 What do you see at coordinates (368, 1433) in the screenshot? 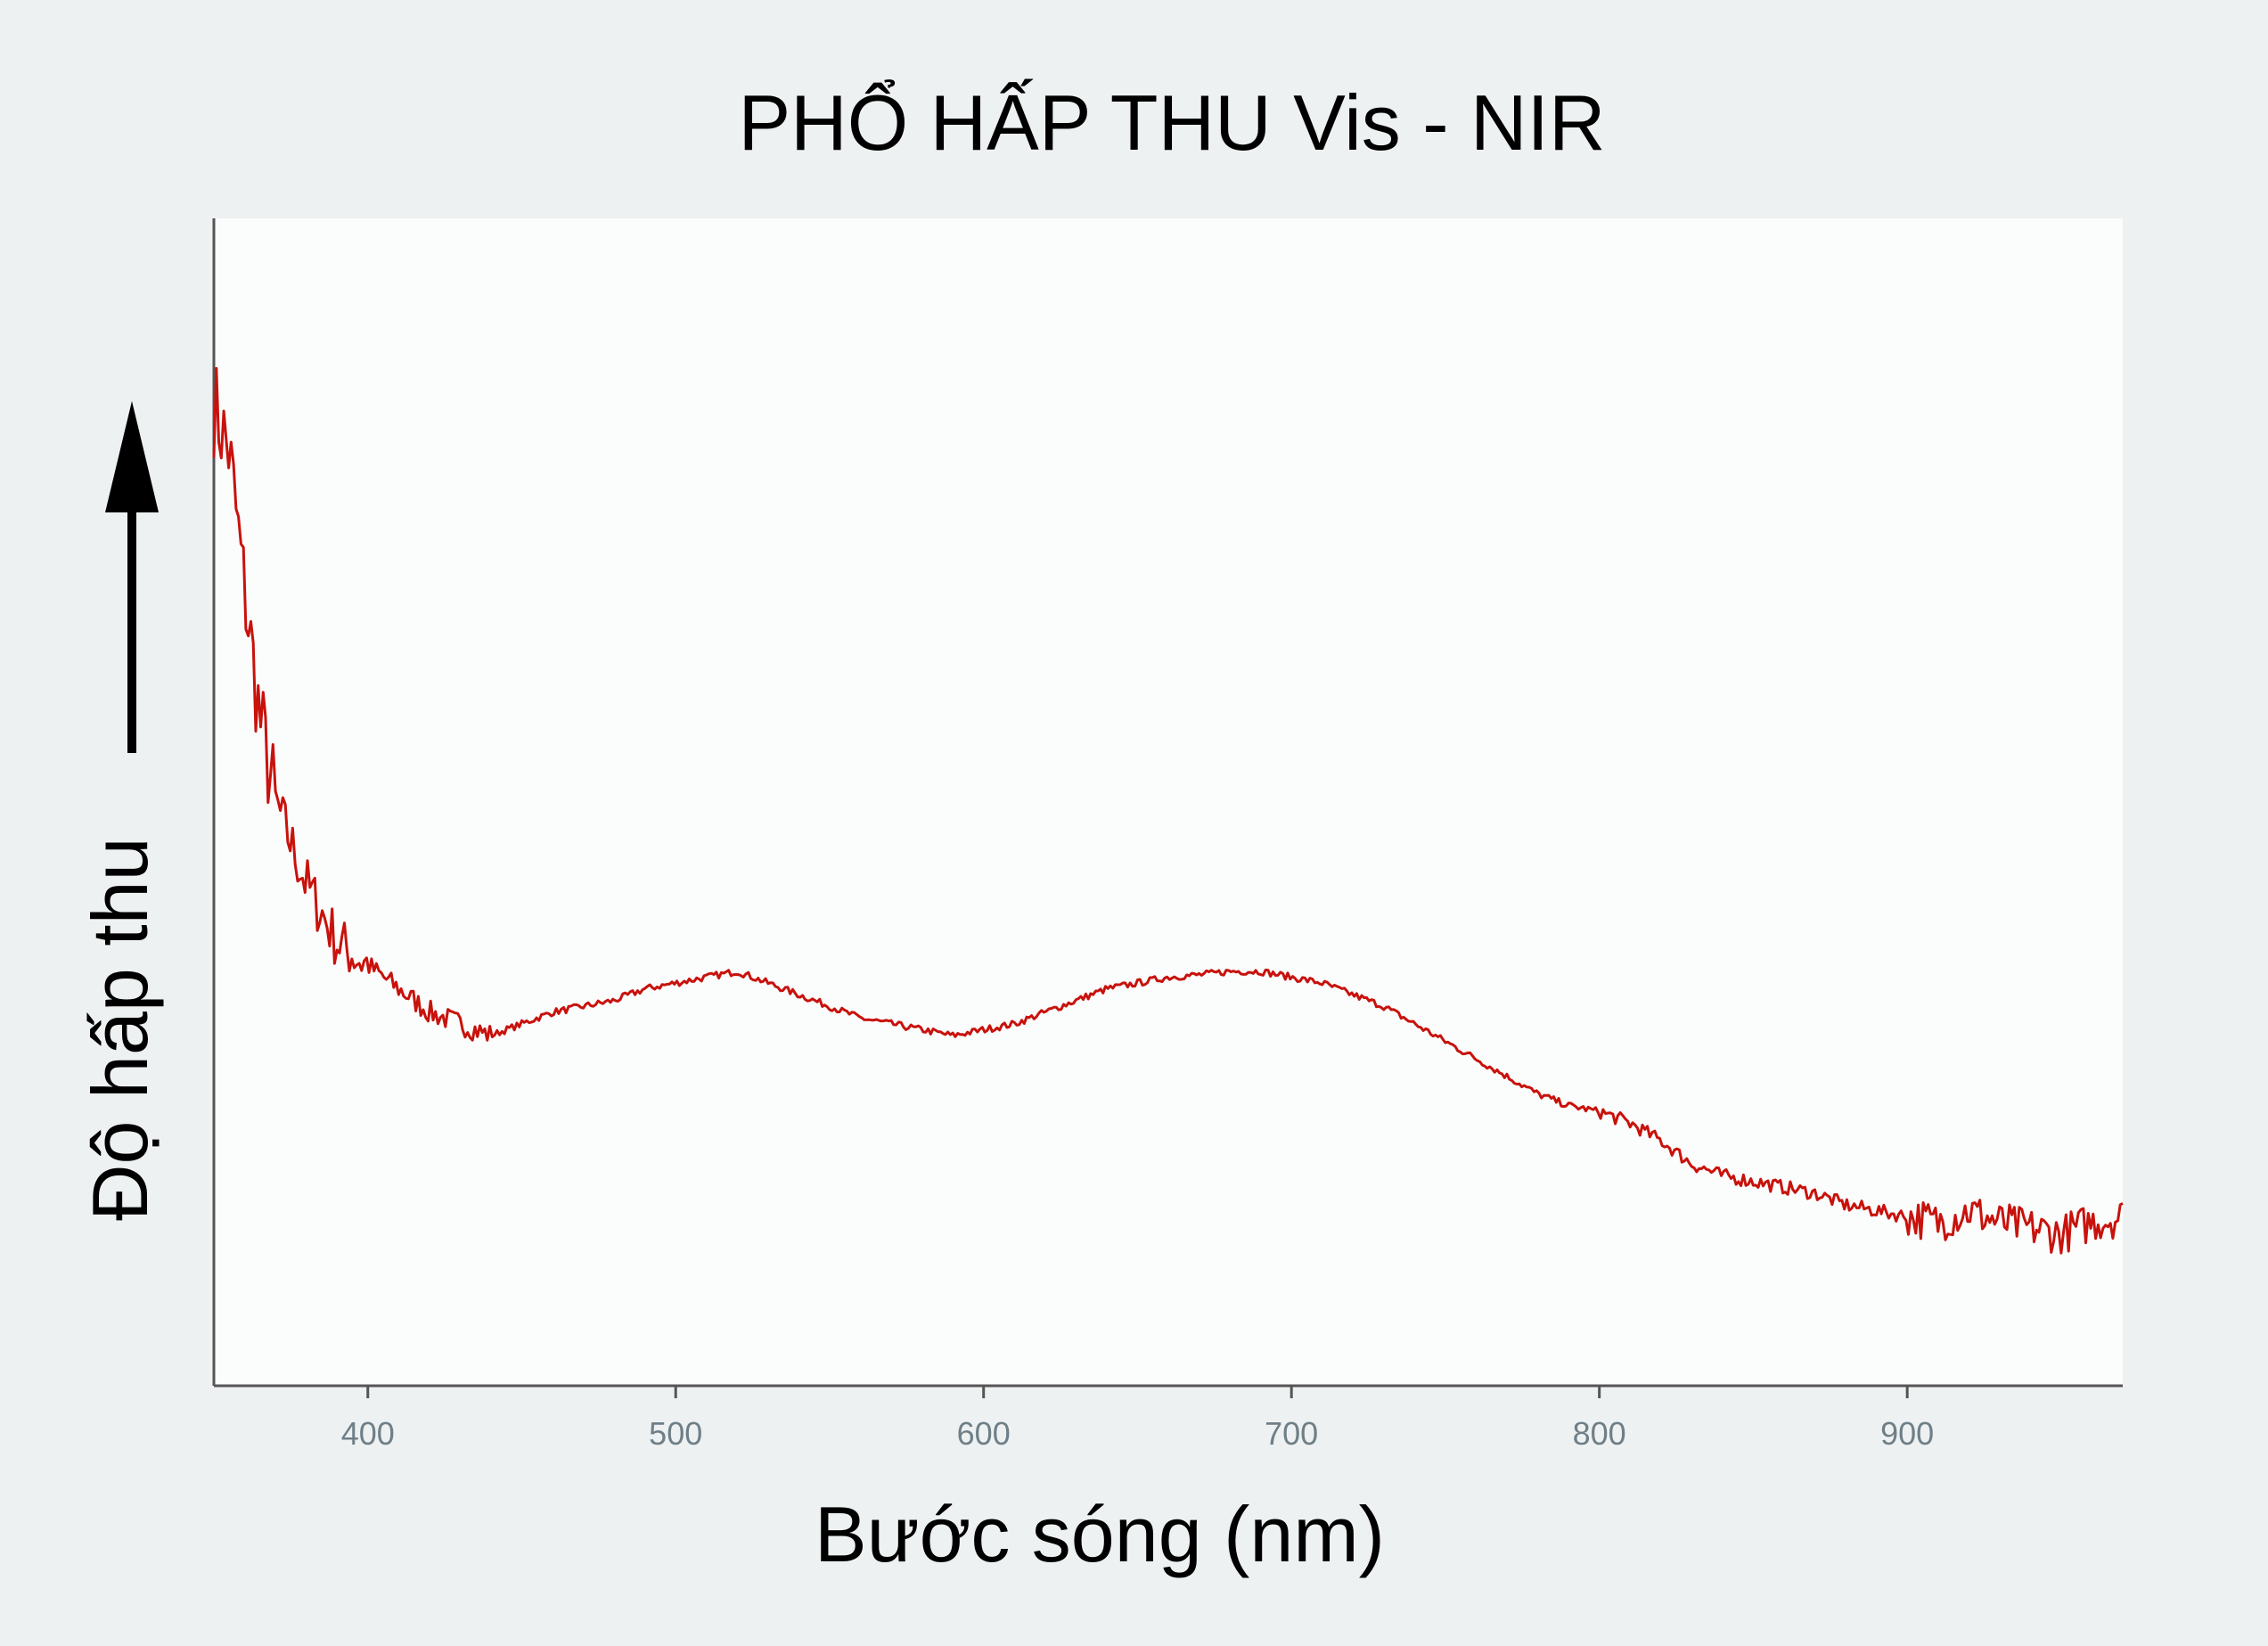
I see `x-tick-label: 400` at bounding box center [368, 1433].